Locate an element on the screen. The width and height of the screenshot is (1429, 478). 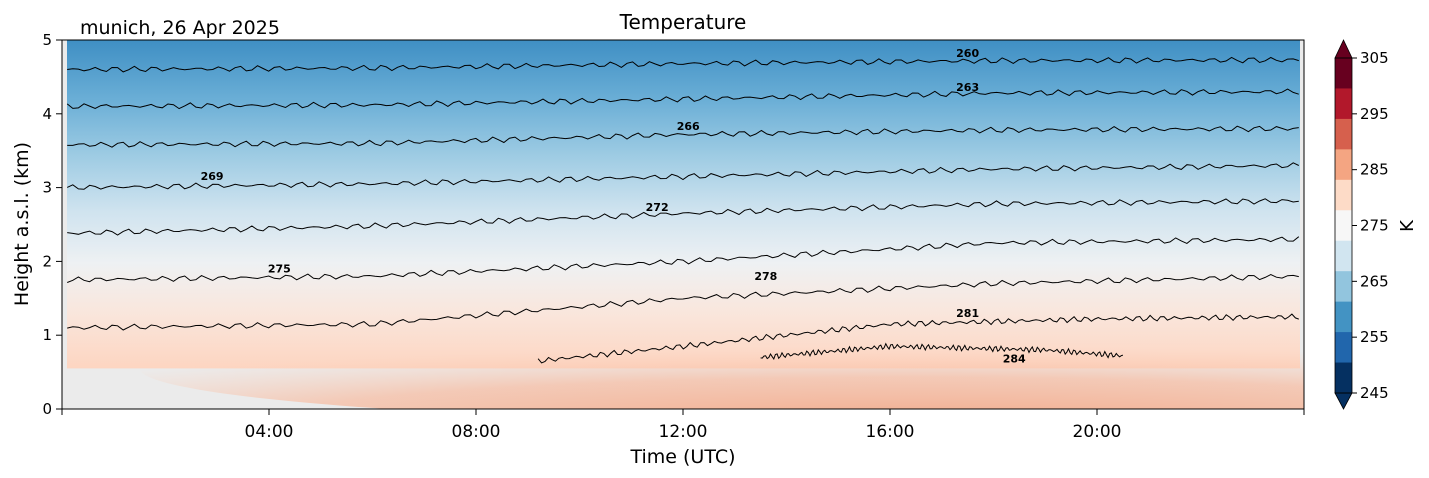
x-axis-label: Time (UTC) is located at coordinates (682, 457).